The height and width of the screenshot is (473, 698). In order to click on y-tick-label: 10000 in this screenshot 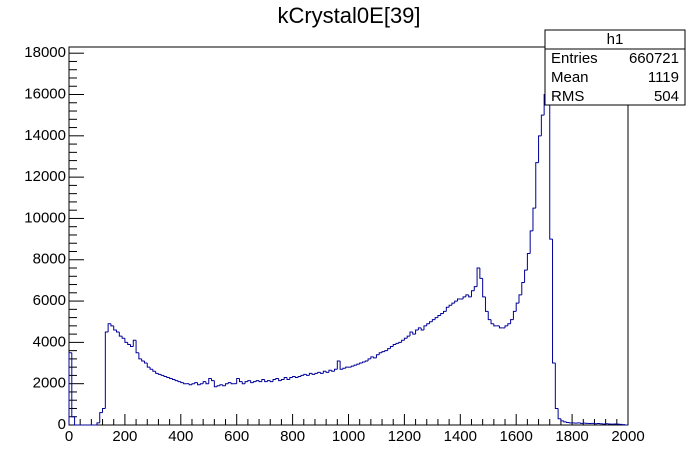, I will do `click(45, 217)`.